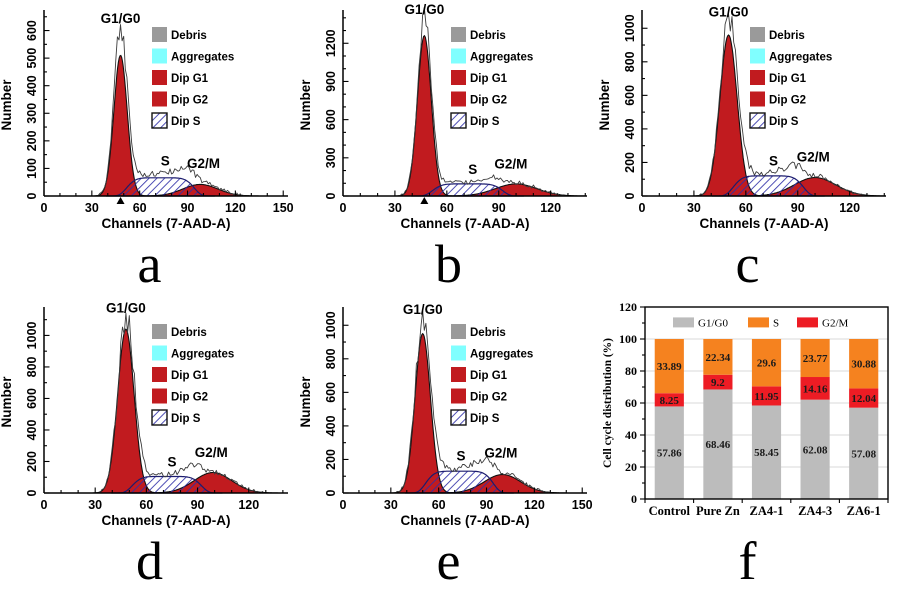 This screenshot has height=594, width=897. I want to click on dip-s-area, so click(768, 186).